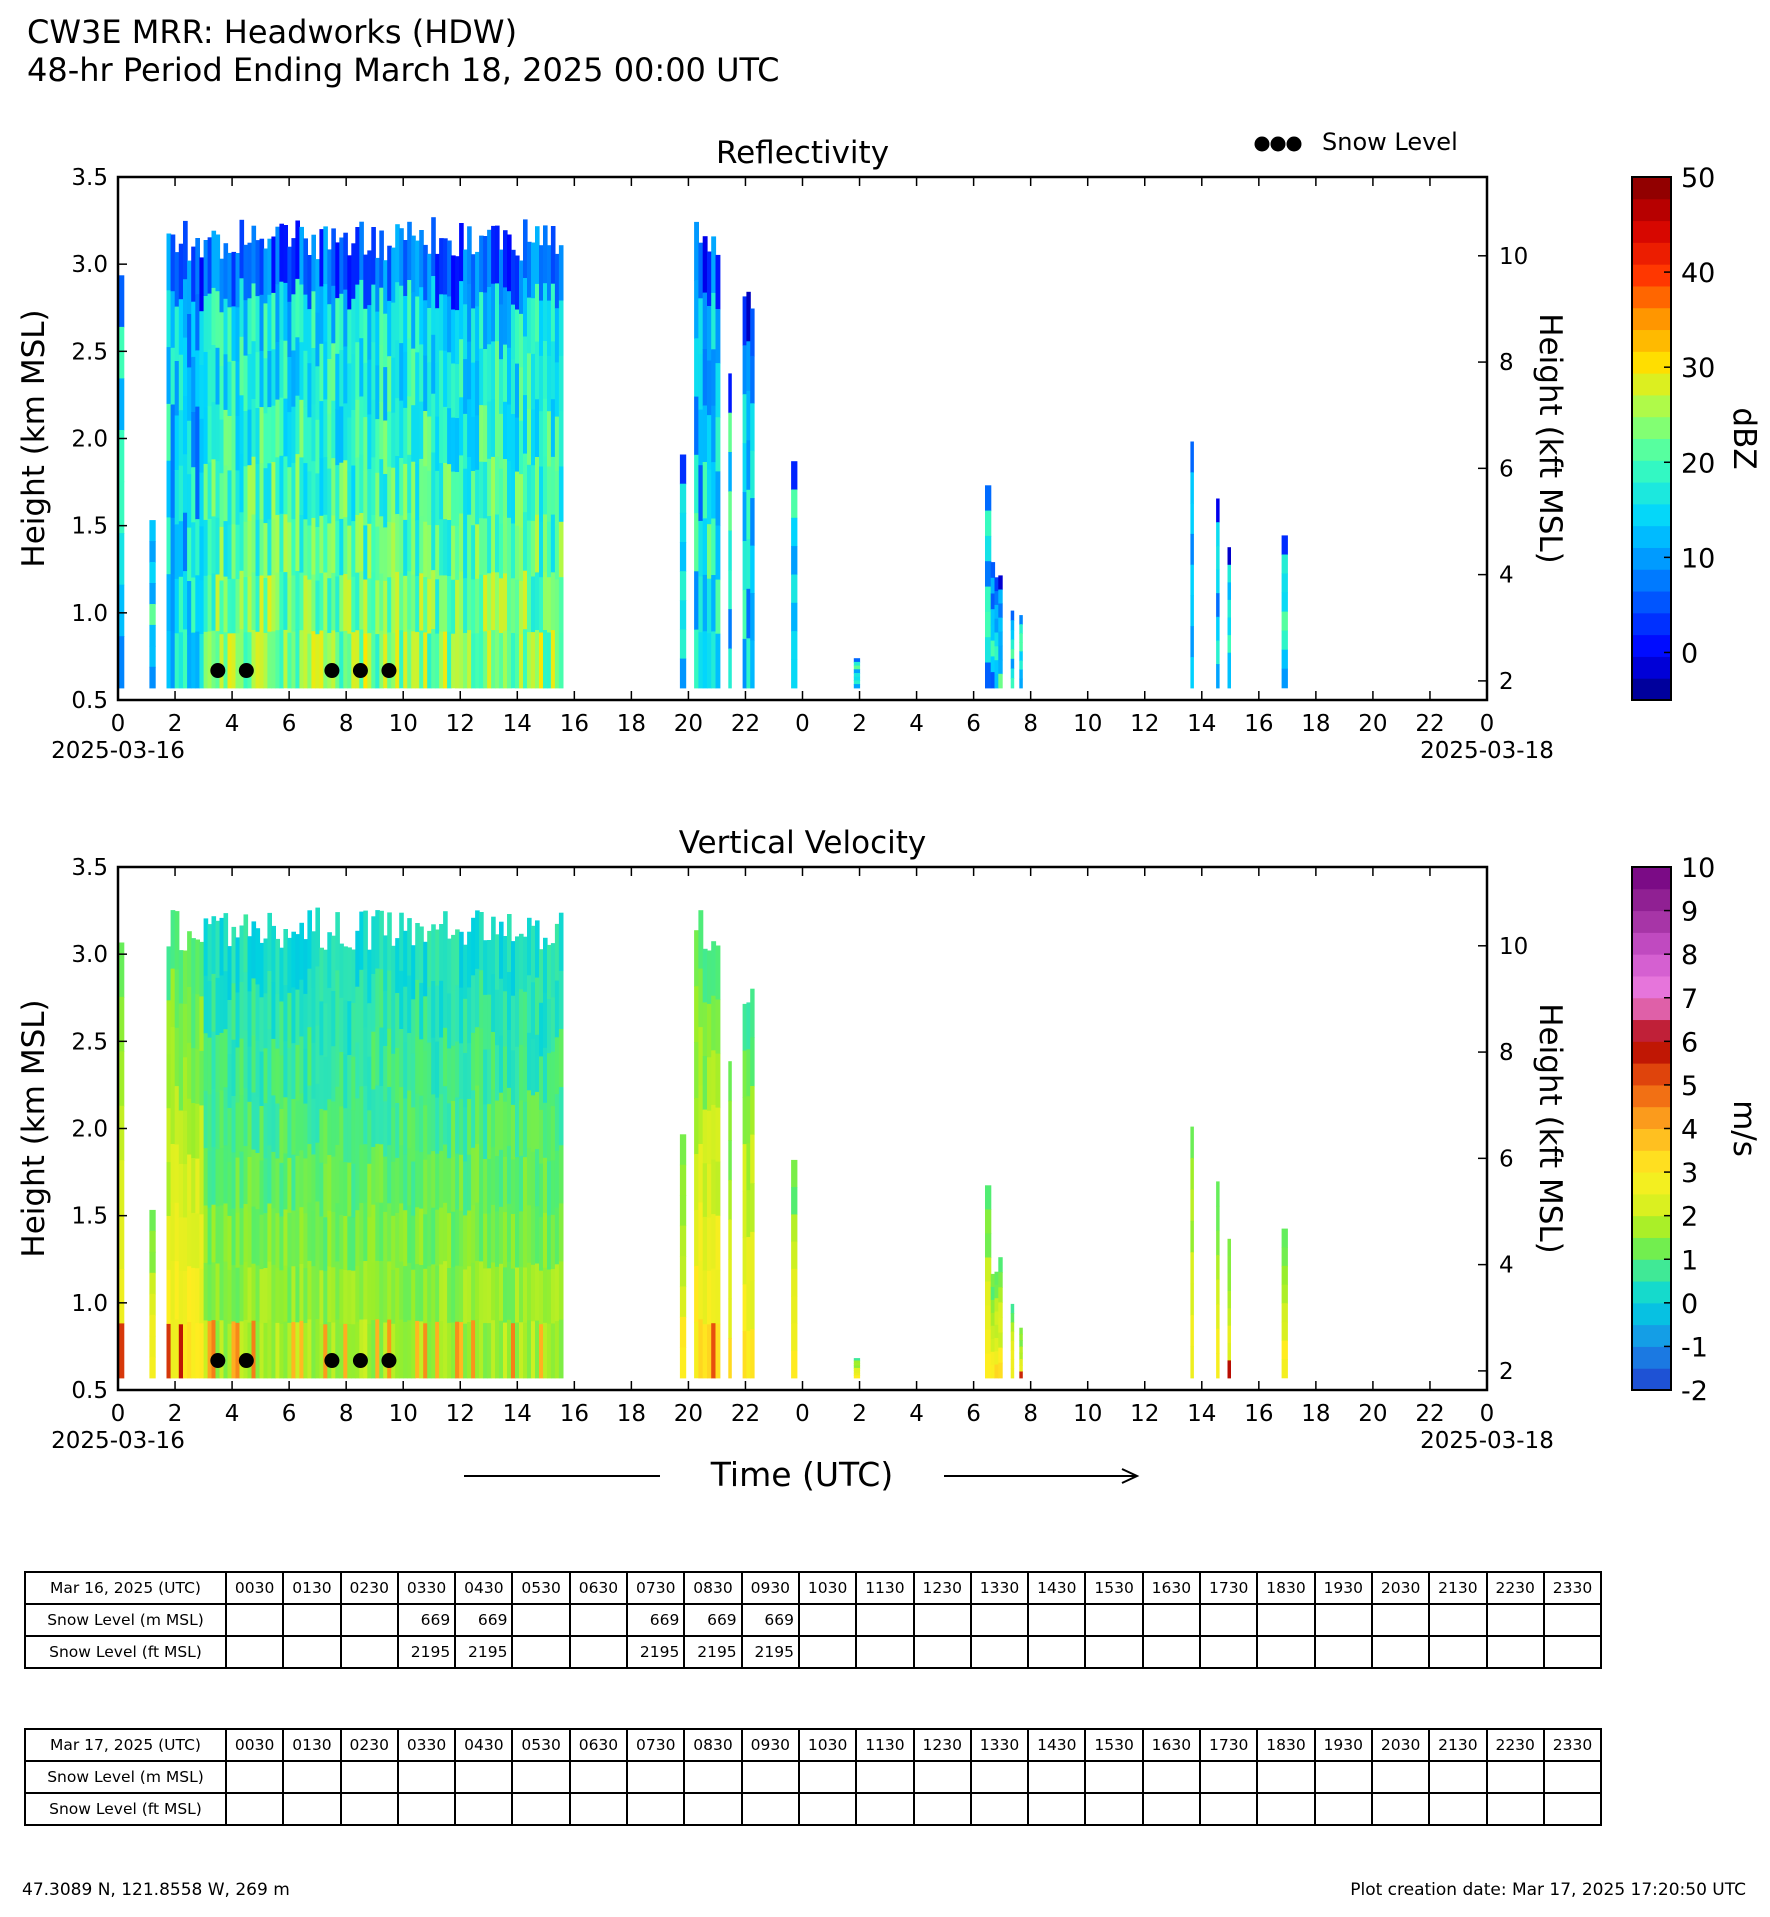  What do you see at coordinates (802, 724) in the screenshot?
I see `x-tick-label: 0` at bounding box center [802, 724].